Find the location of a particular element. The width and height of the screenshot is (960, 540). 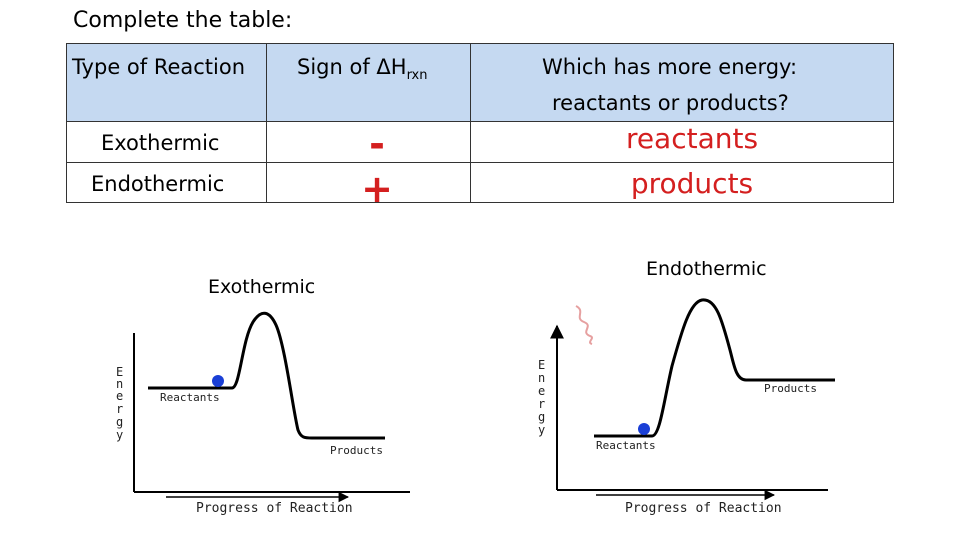

header-sign-of-dh: Sign of ΔHrxn is located at coordinates (362, 69).